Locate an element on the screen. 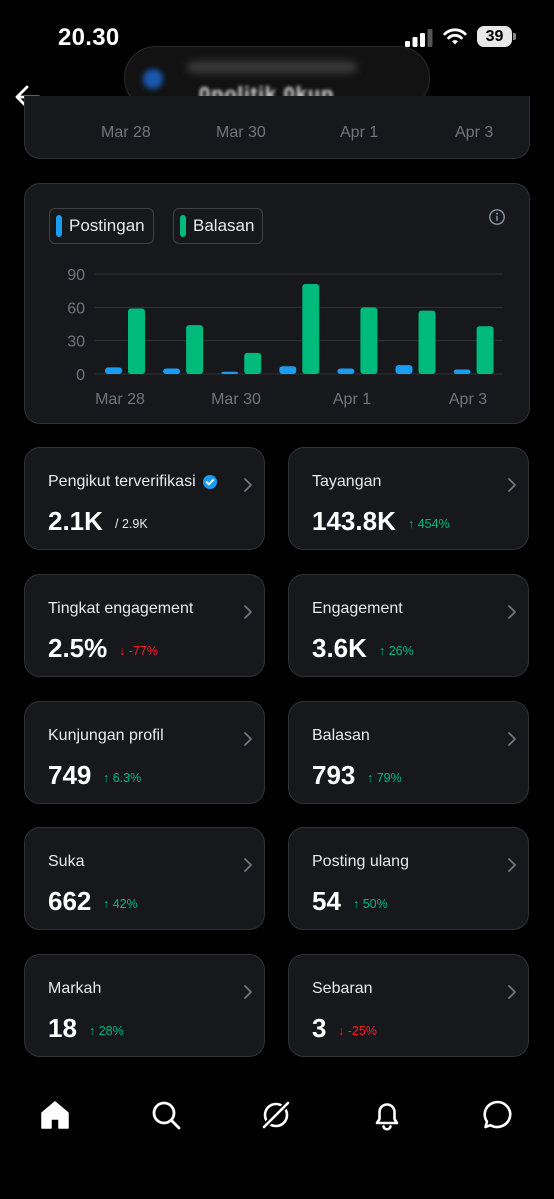 The height and width of the screenshot is (1199, 554). prev-x-tick: Apr 1 is located at coordinates (359, 132).